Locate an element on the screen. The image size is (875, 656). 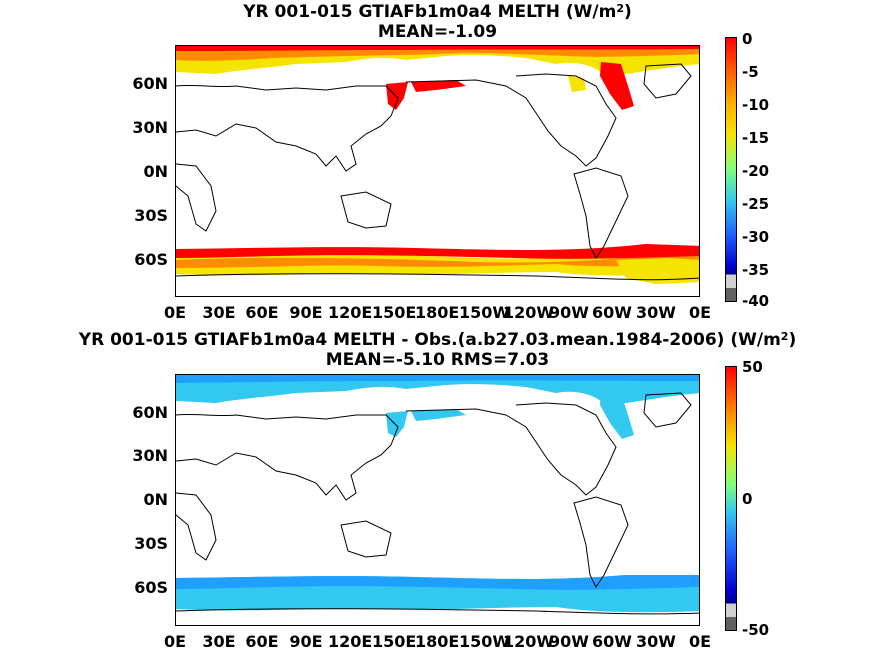
bottom-lon-label: 60W is located at coordinates (612, 641).